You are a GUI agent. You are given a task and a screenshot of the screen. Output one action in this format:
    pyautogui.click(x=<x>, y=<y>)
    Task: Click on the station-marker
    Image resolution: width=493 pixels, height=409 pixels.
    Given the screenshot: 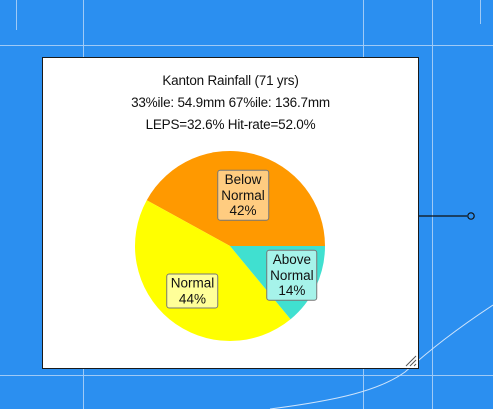 What is the action you would take?
    pyautogui.click(x=471, y=216)
    